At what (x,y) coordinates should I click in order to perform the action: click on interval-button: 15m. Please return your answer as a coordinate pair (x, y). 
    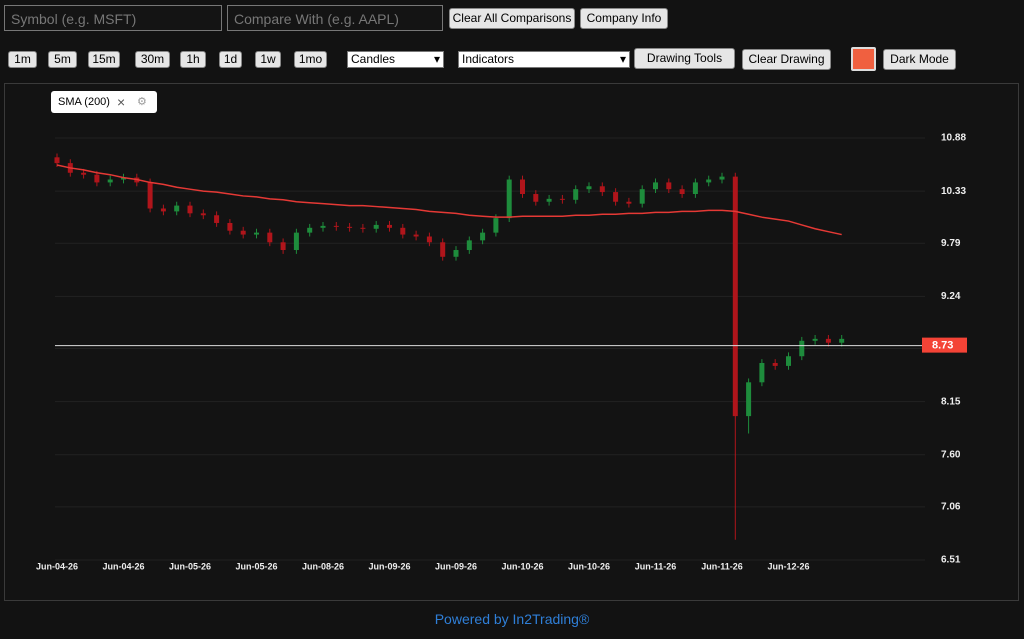
    Looking at the image, I should click on (104, 59).